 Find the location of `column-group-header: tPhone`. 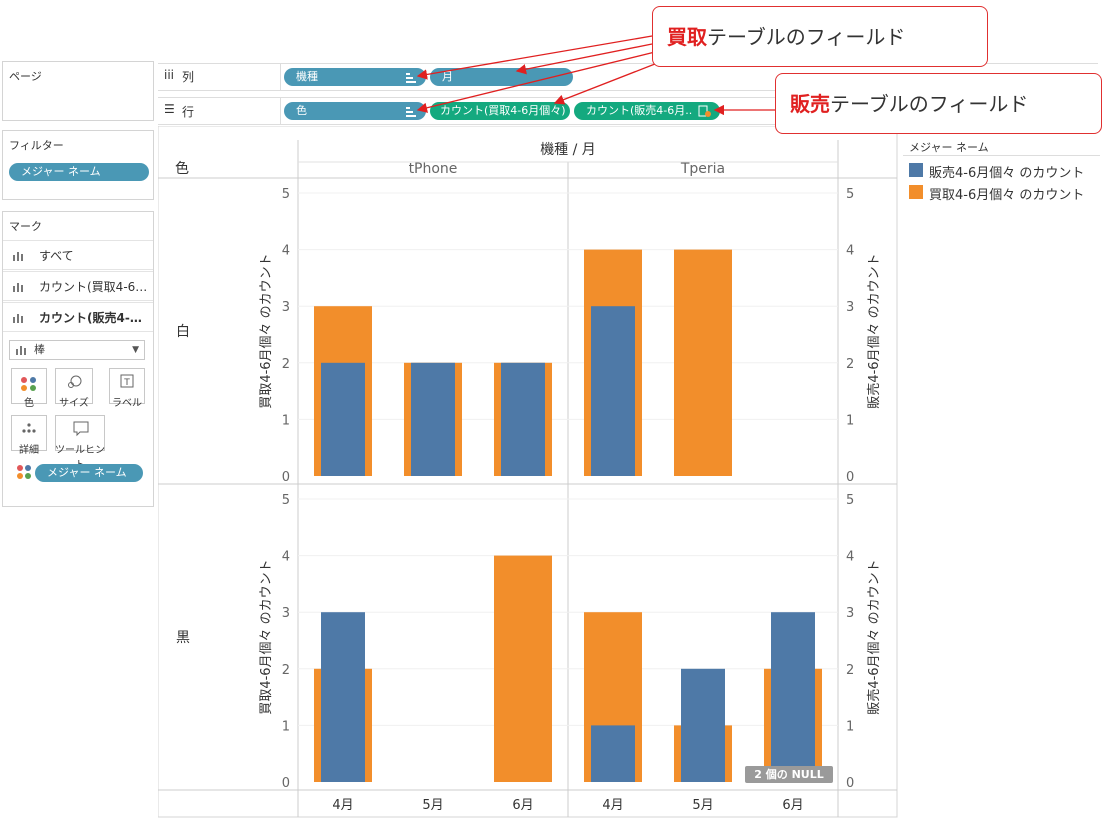

column-group-header: tPhone is located at coordinates (433, 169).